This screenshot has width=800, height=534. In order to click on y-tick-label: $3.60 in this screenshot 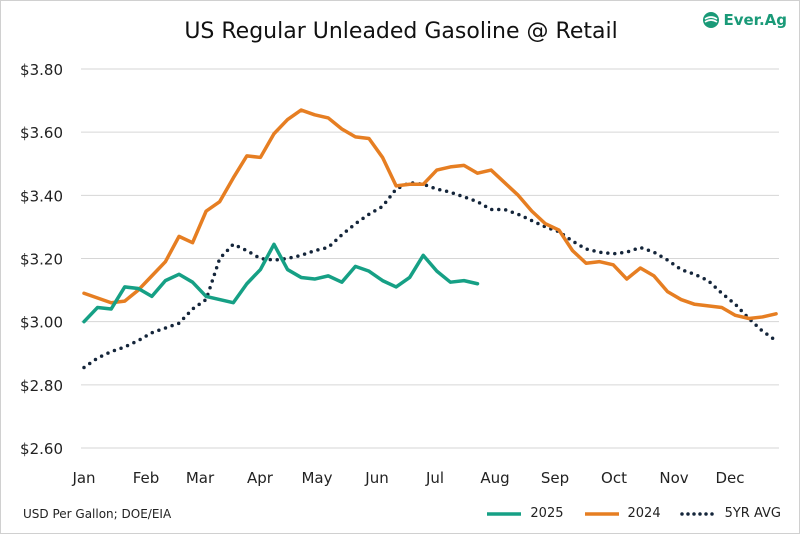, I will do `click(41, 133)`.